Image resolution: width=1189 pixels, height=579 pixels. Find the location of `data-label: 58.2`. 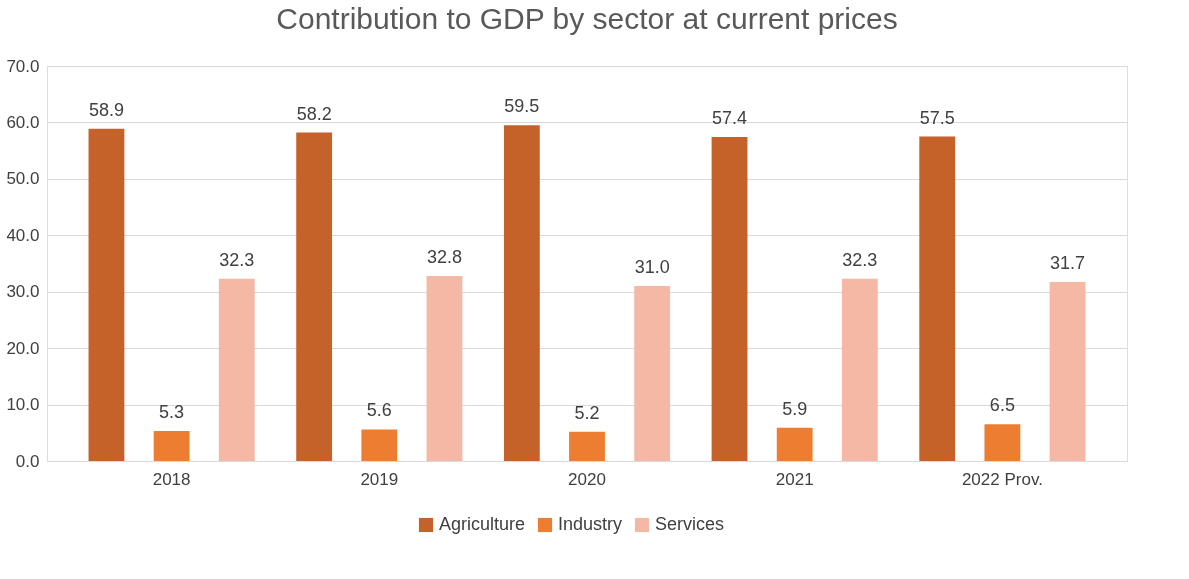

data-label: 58.2 is located at coordinates (314, 113).